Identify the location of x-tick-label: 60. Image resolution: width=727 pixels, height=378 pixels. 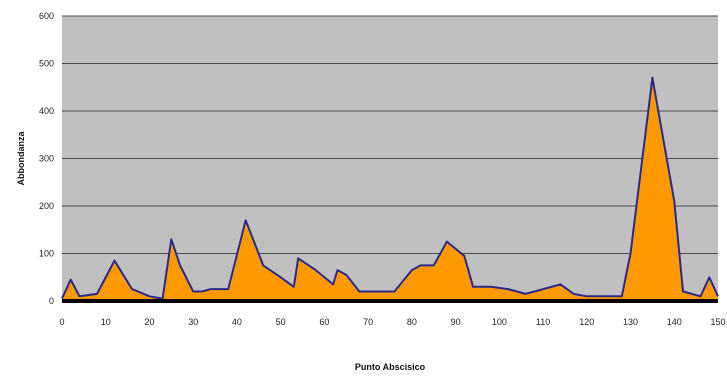
(324, 322).